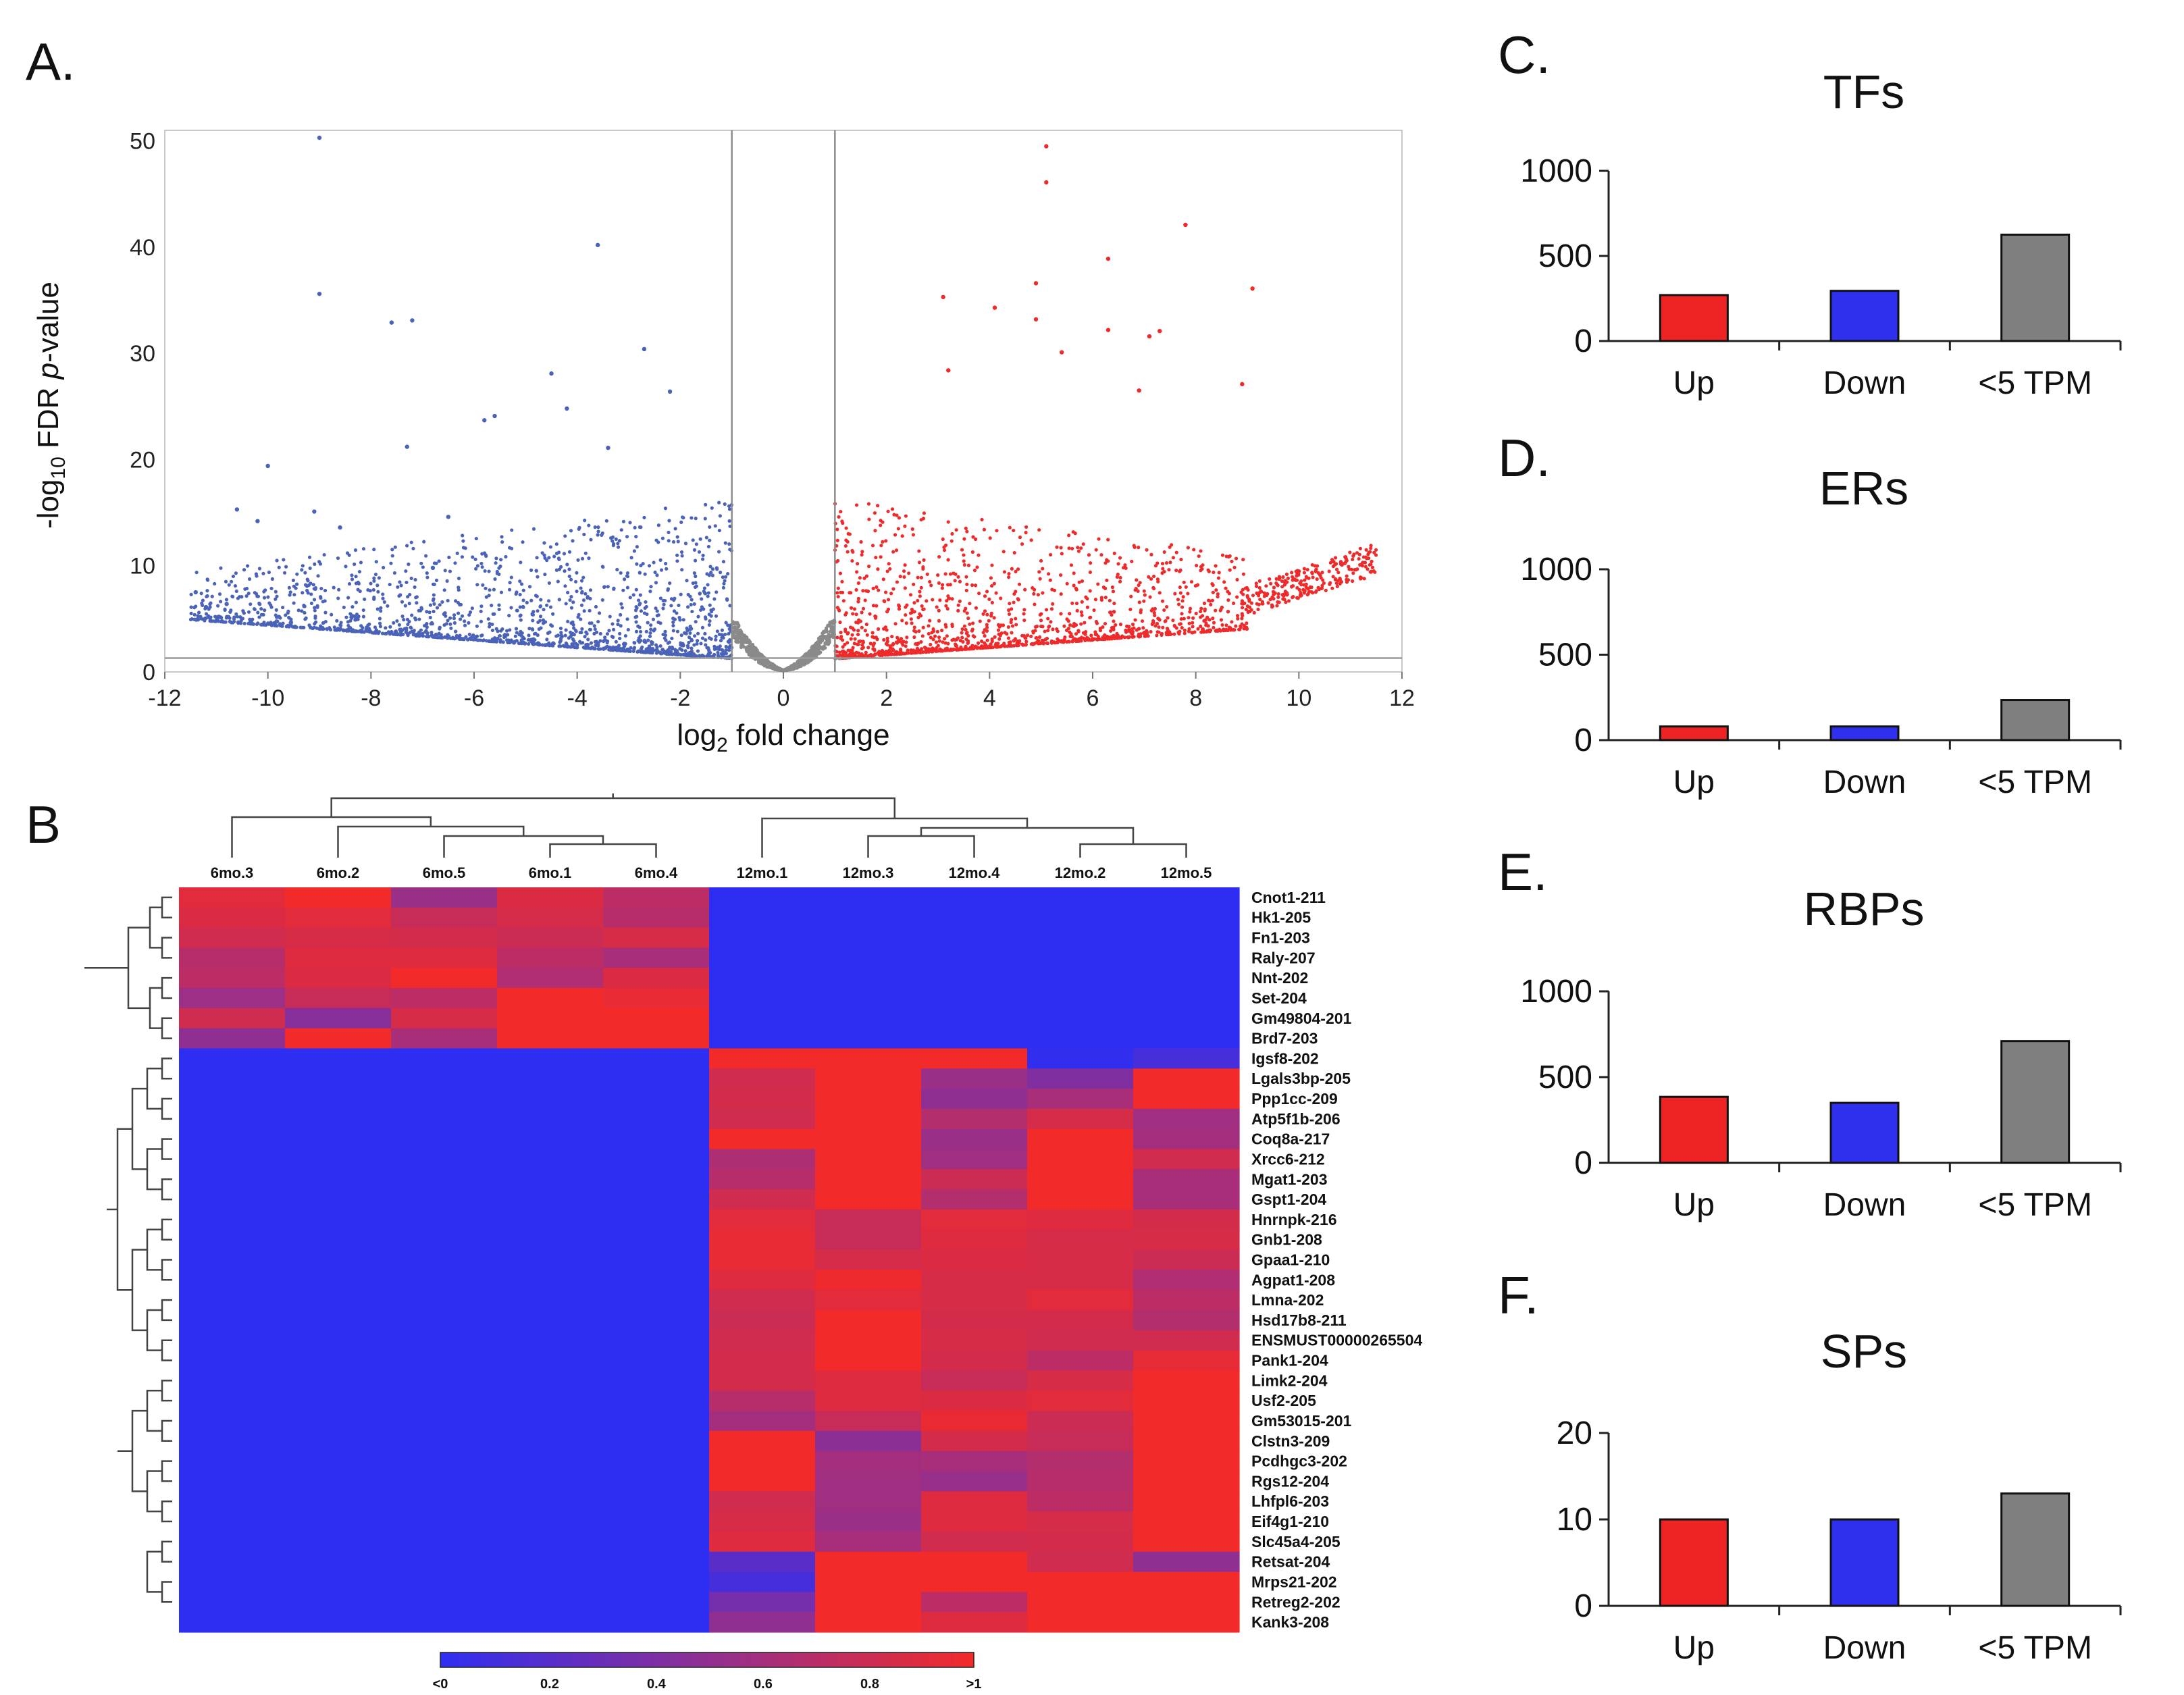 The width and height of the screenshot is (2184, 1695). I want to click on y-tick-label: 40, so click(142, 248).